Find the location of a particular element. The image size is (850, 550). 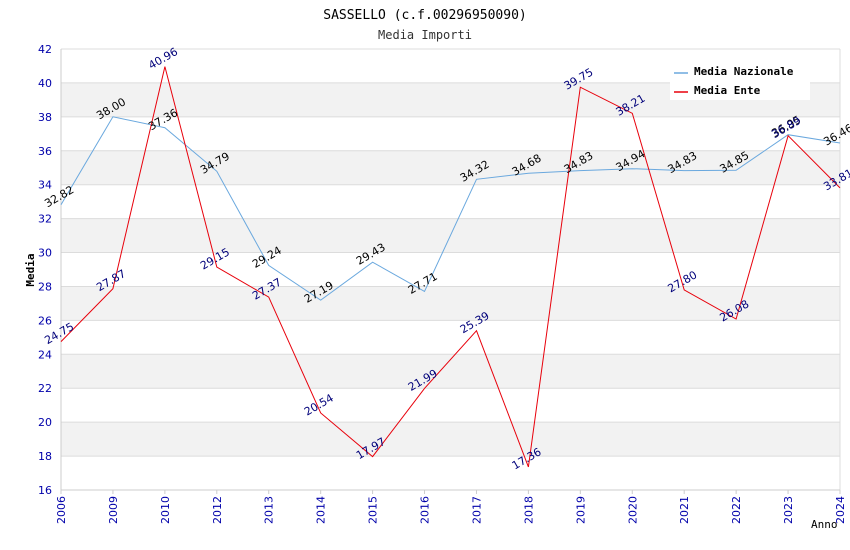

x-tick-label: 2009 is located at coordinates (113, 510).